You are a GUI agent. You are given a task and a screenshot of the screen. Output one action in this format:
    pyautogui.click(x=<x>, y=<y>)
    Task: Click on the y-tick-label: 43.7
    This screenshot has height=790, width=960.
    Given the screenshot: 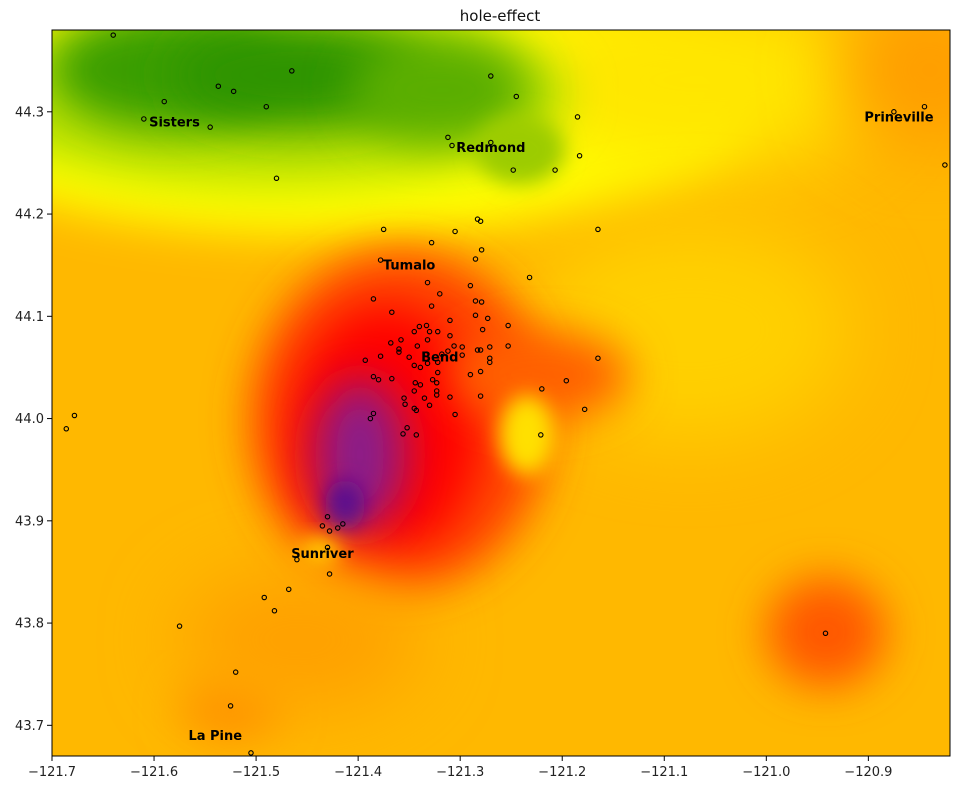 What is the action you would take?
    pyautogui.click(x=29, y=726)
    